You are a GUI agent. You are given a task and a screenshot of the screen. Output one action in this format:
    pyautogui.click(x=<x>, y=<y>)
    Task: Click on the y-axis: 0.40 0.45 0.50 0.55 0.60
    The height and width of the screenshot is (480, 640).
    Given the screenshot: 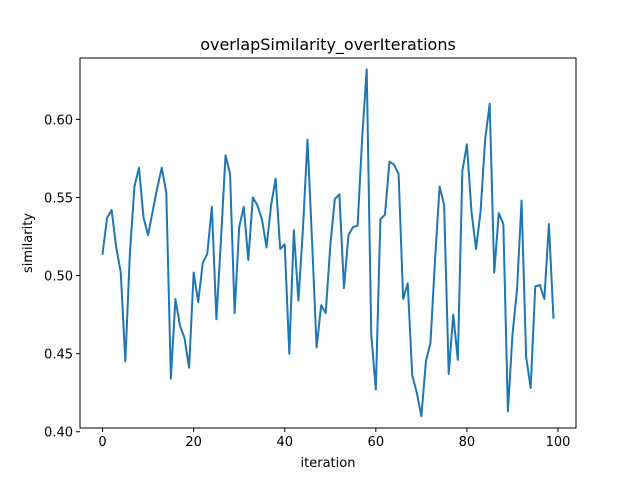 What is the action you would take?
    pyautogui.click(x=62, y=277)
    